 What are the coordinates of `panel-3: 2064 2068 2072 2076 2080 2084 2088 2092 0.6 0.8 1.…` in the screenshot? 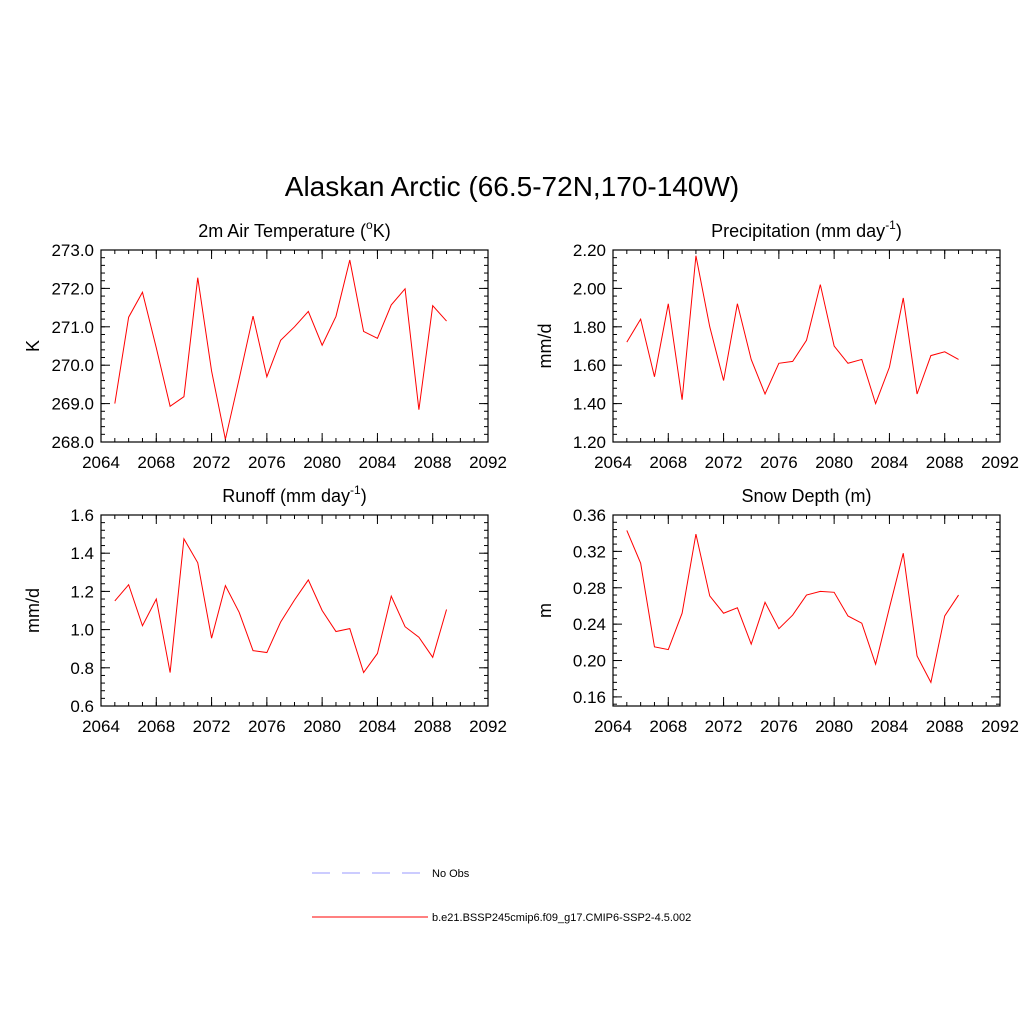 It's located at (265, 609).